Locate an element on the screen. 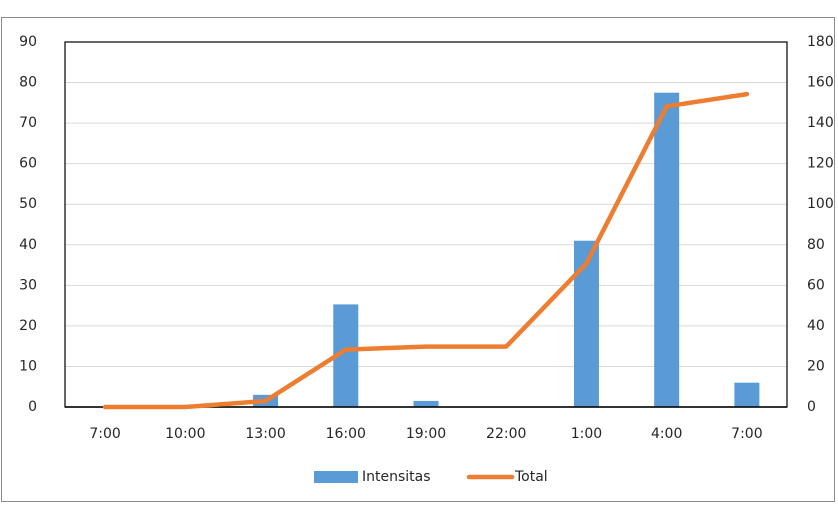  y-left-tick-label: 10 is located at coordinates (28, 366).